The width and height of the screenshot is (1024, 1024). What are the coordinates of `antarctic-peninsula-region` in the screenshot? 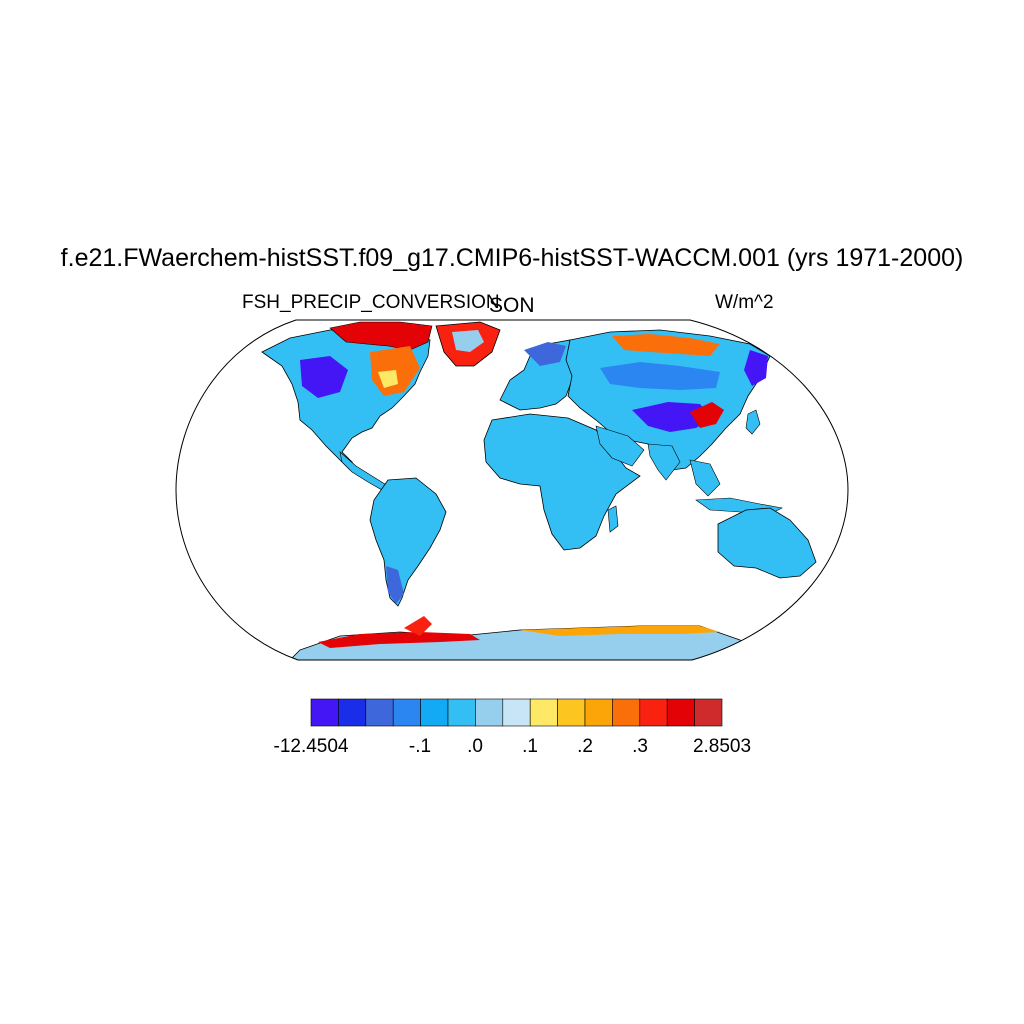 It's located at (418, 626).